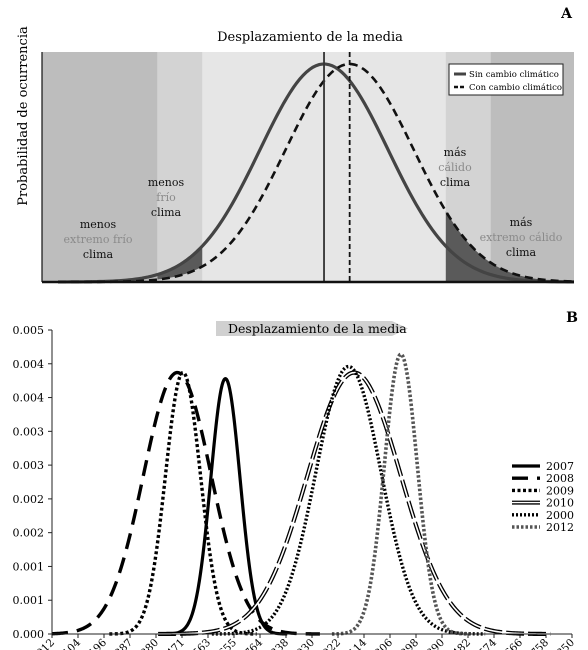 The width and height of the screenshot is (588, 650). I want to click on zone-cold, so click(180, 167).